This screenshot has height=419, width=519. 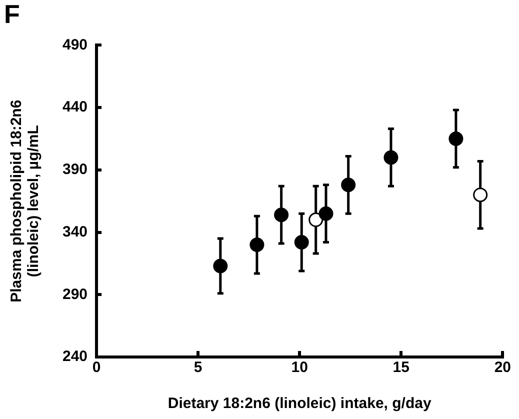 What do you see at coordinates (75, 107) in the screenshot?
I see `y-tick-label: 440` at bounding box center [75, 107].